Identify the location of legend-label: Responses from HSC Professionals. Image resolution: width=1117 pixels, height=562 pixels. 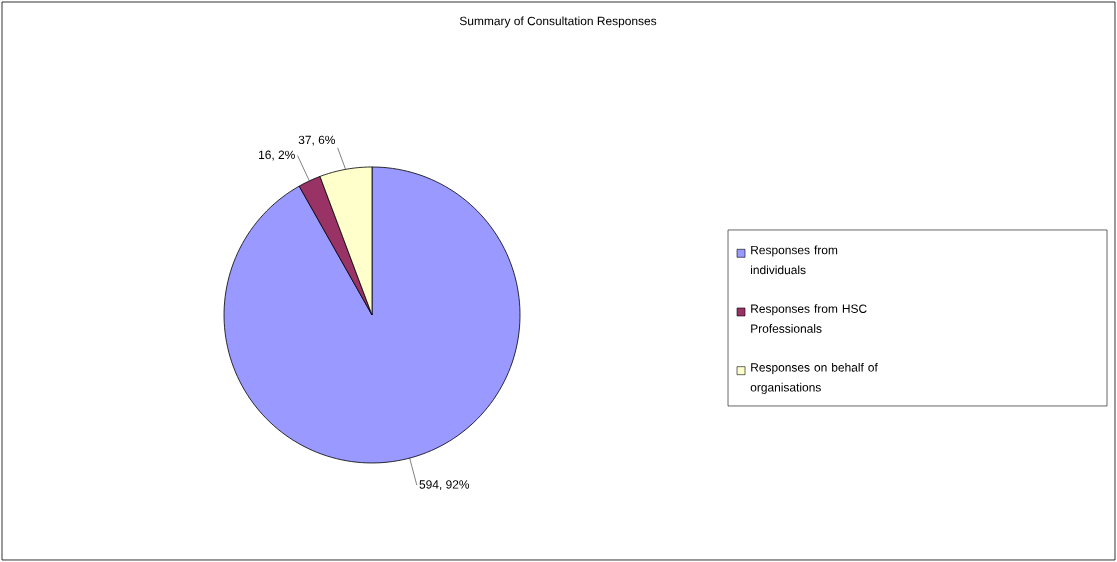
(809, 318).